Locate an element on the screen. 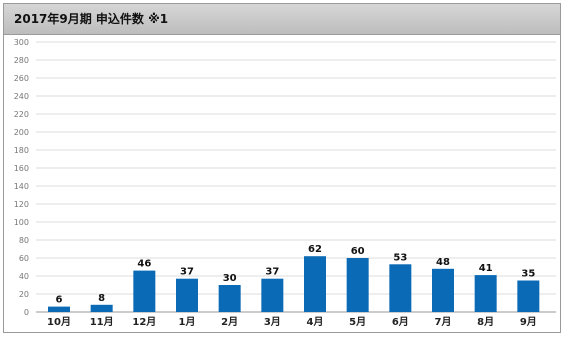 This screenshot has width=567, height=338. x-tick-label: 1月 is located at coordinates (187, 322).